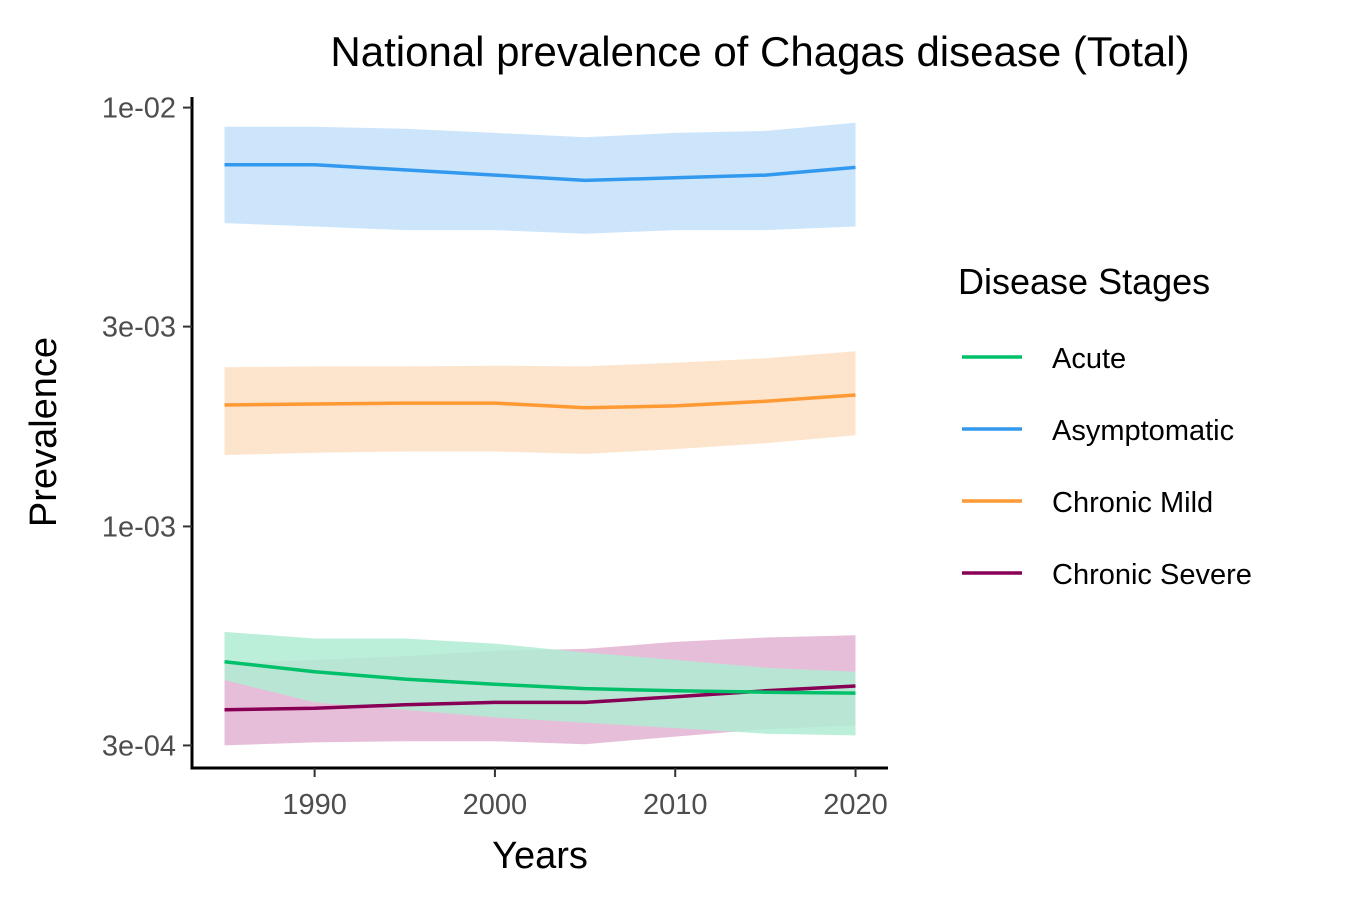  Describe the element at coordinates (1143, 431) in the screenshot. I see `legend-label-asymptomatic: Asymptomatic` at that location.